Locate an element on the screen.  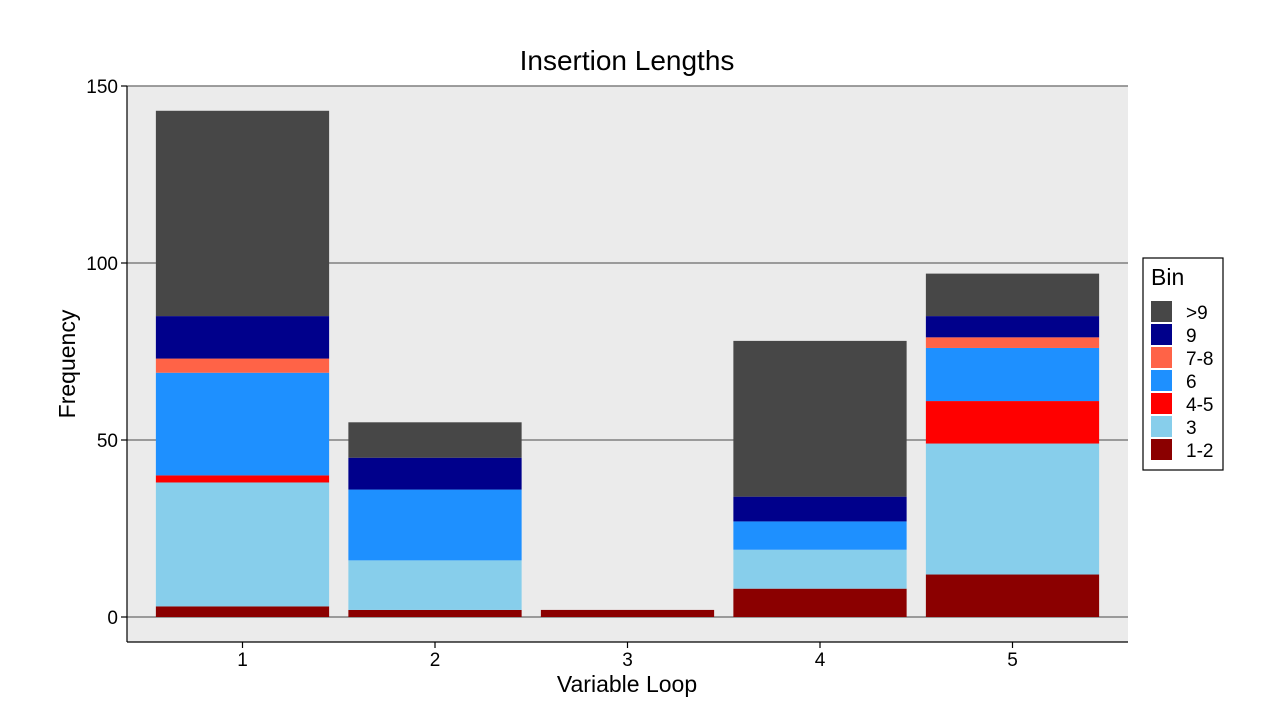
legend-label: 1-2 is located at coordinates (1199, 451).